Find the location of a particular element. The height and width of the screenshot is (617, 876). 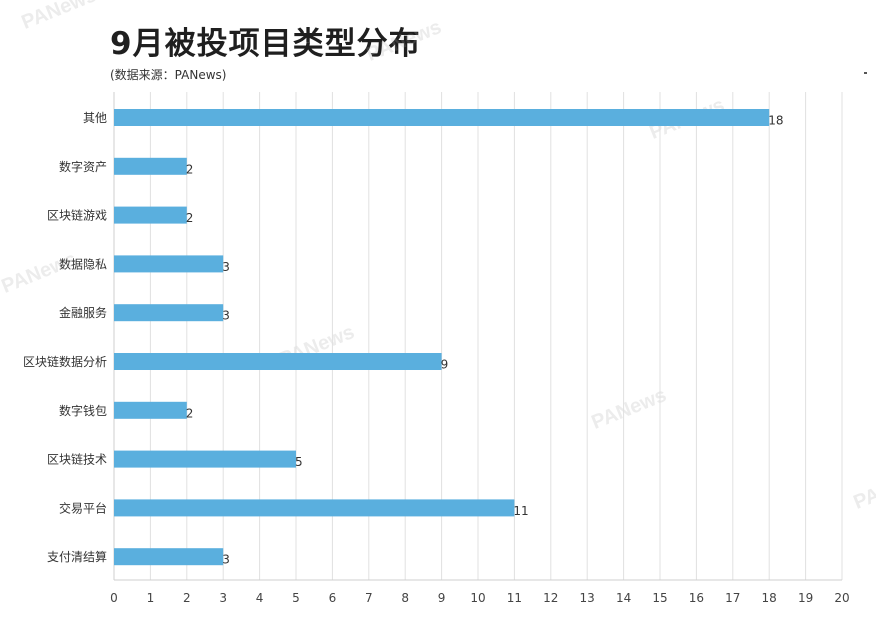

category-label: 其他 is located at coordinates (95, 118).